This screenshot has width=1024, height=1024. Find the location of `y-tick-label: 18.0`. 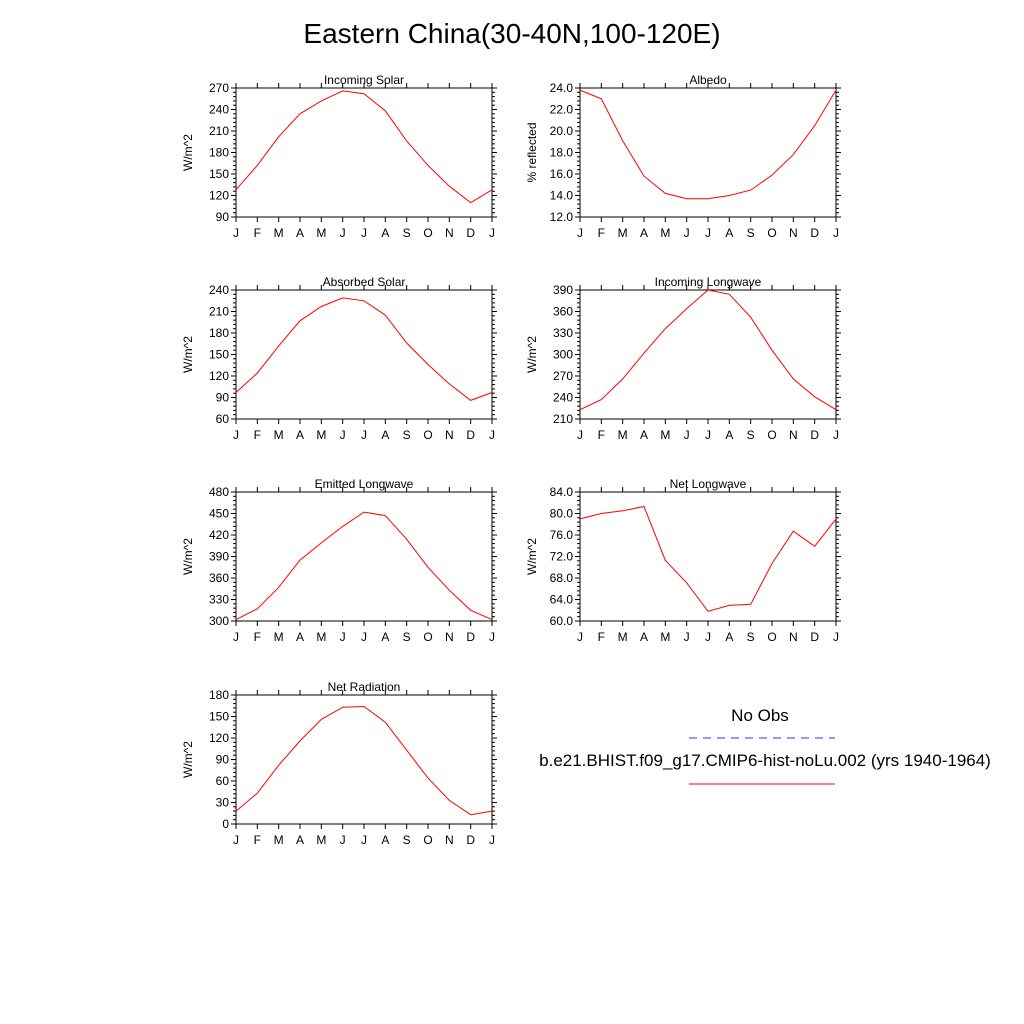

y-tick-label: 18.0 is located at coordinates (562, 153).